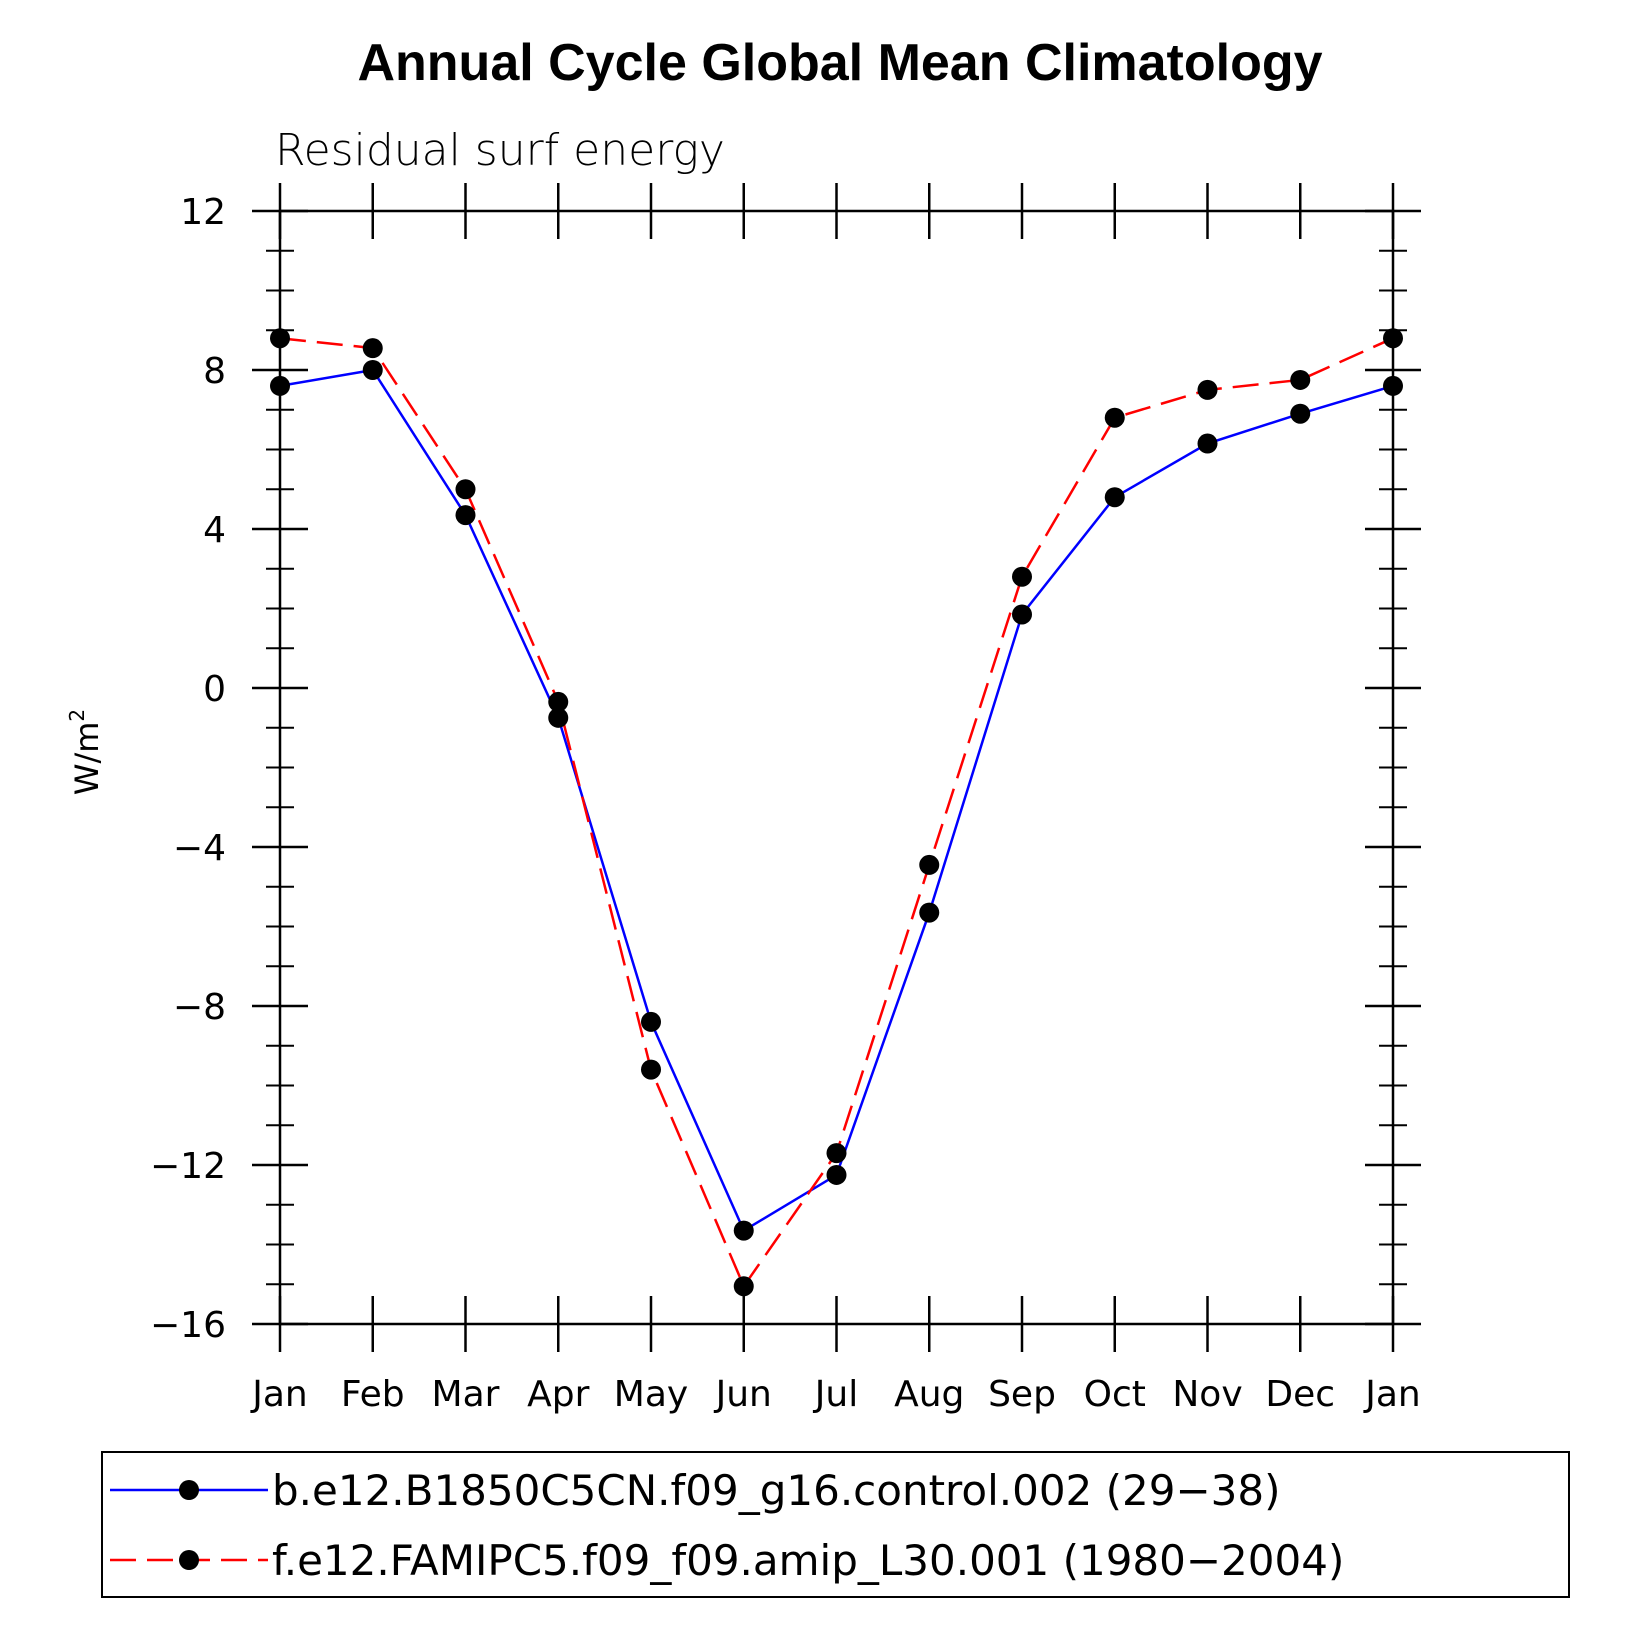 The image size is (1630, 1630). Describe the element at coordinates (651, 1394) in the screenshot. I see `x-tick-label-may: May` at that location.